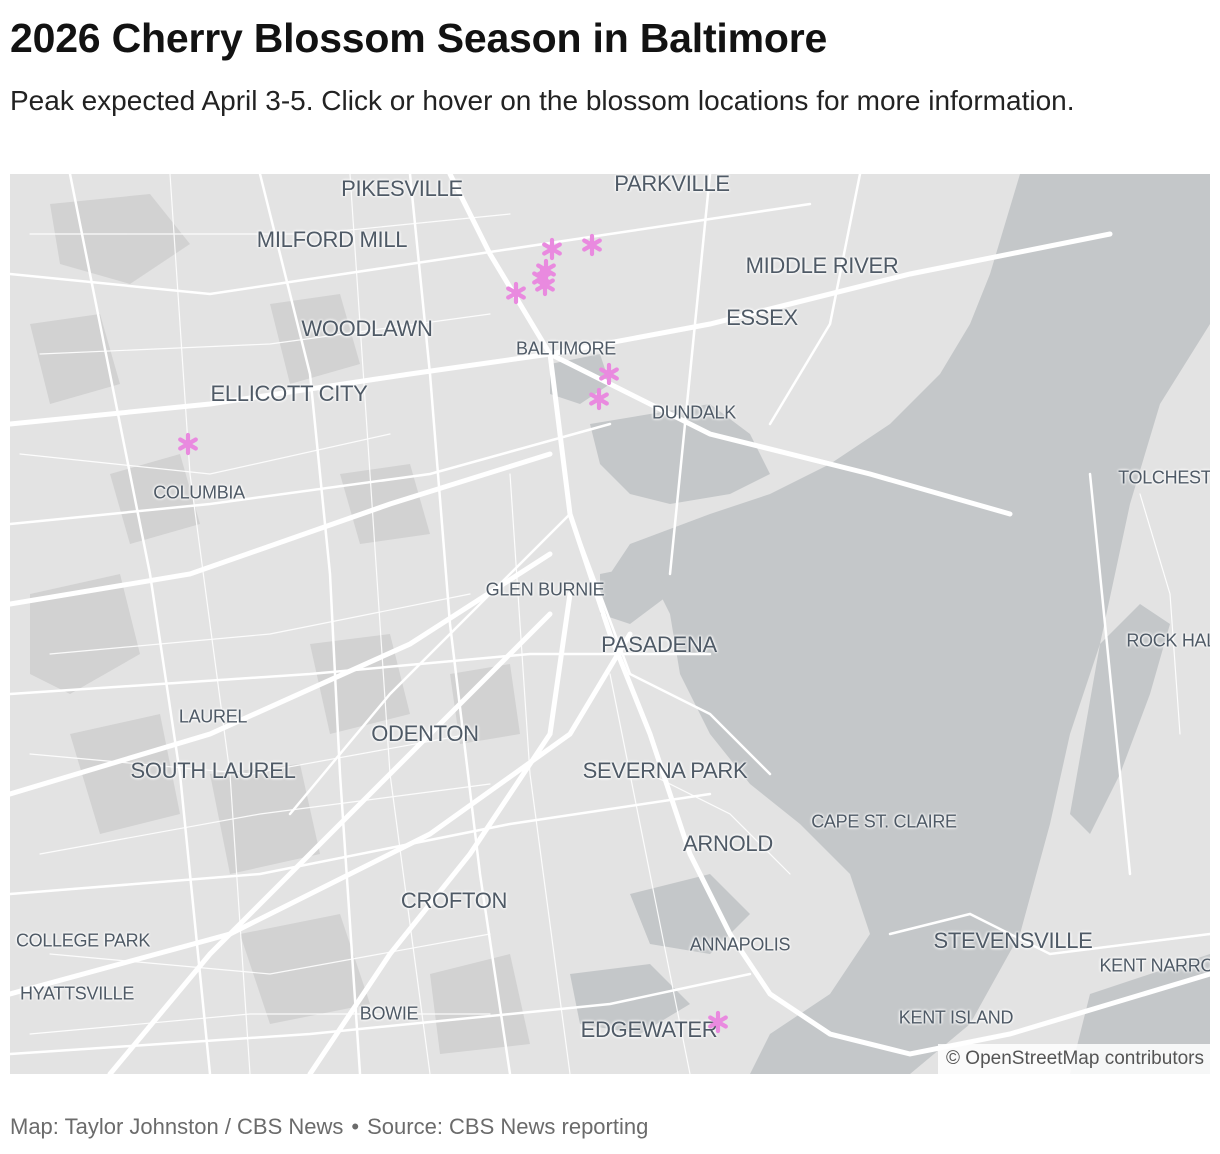 The width and height of the screenshot is (1220, 1154). Describe the element at coordinates (332, 239) in the screenshot. I see `place-label-milford-mill: MILFORD MILL` at that location.